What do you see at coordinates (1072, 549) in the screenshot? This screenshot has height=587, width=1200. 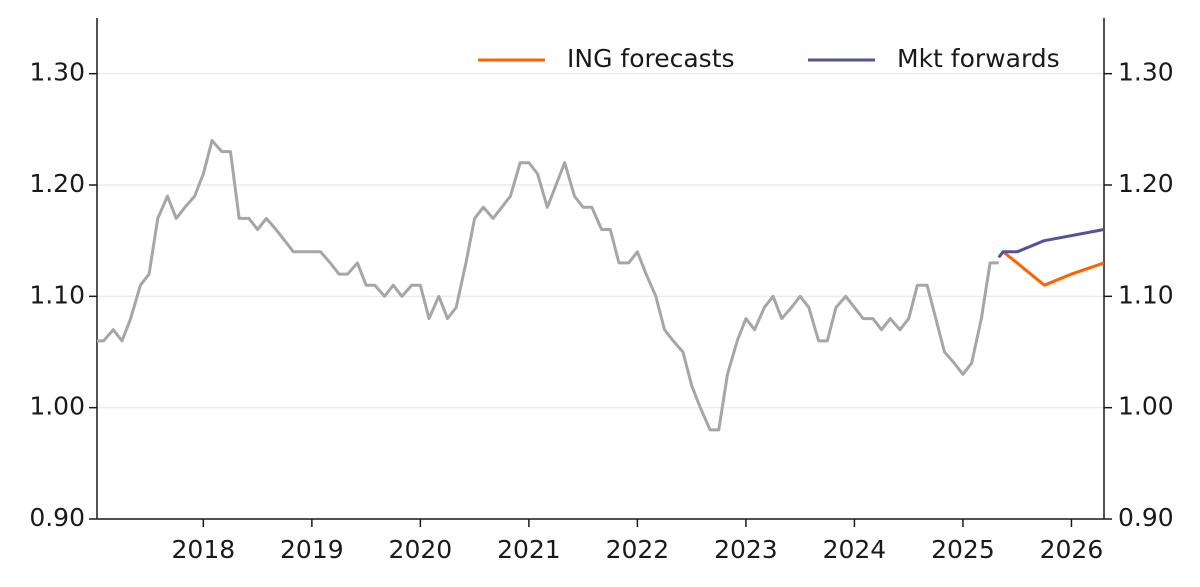 I see `x-tick-label: 2026` at bounding box center [1072, 549].